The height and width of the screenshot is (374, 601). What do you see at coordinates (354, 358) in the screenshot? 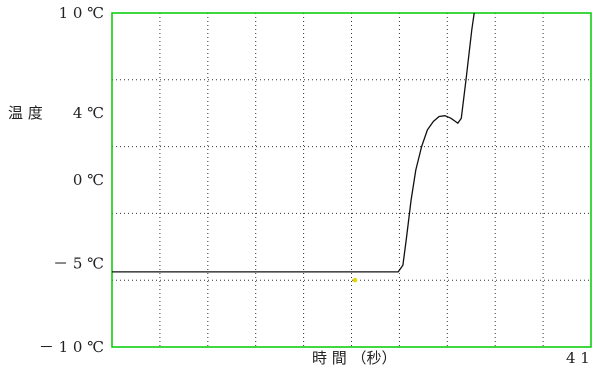
I see `x-axis-label: 時 間 （秒）` at bounding box center [354, 358].